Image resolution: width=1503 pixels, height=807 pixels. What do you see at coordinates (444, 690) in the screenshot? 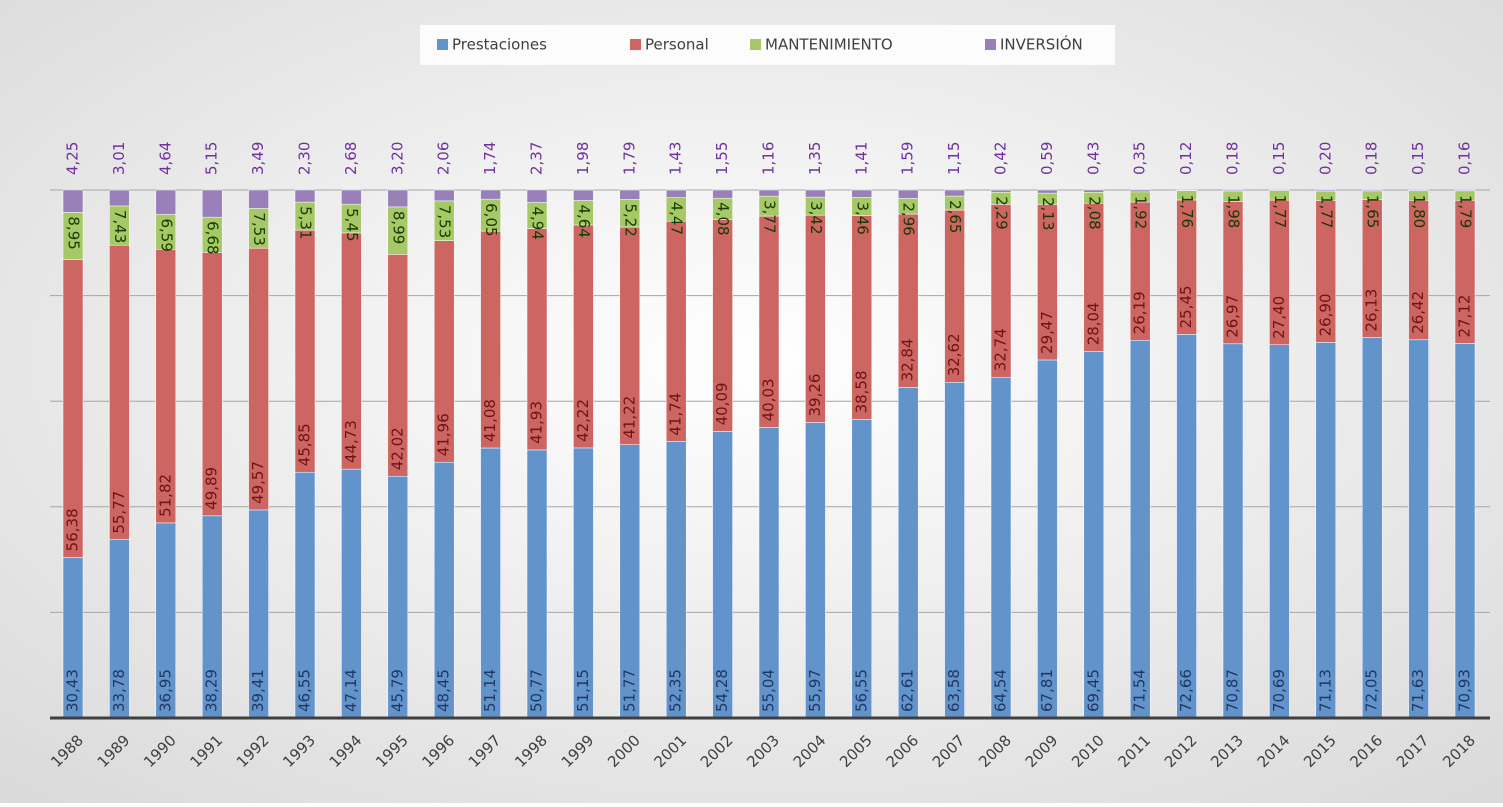
I see `data-label: 48,45` at bounding box center [444, 690].